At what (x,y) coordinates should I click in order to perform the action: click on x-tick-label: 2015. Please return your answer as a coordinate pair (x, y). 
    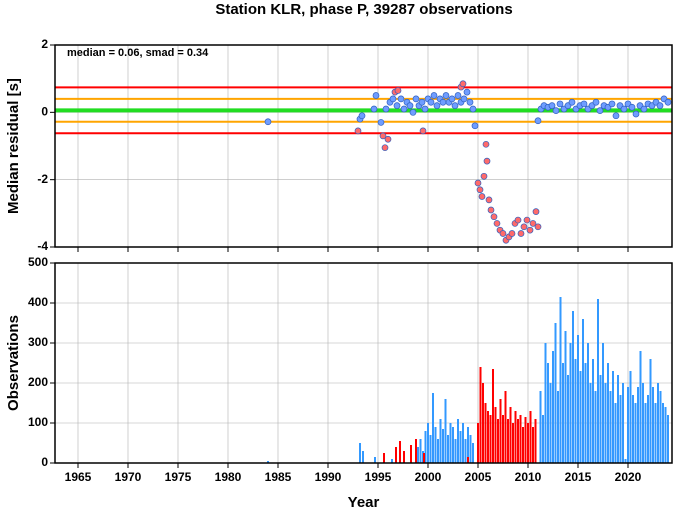
    Looking at the image, I should click on (578, 477).